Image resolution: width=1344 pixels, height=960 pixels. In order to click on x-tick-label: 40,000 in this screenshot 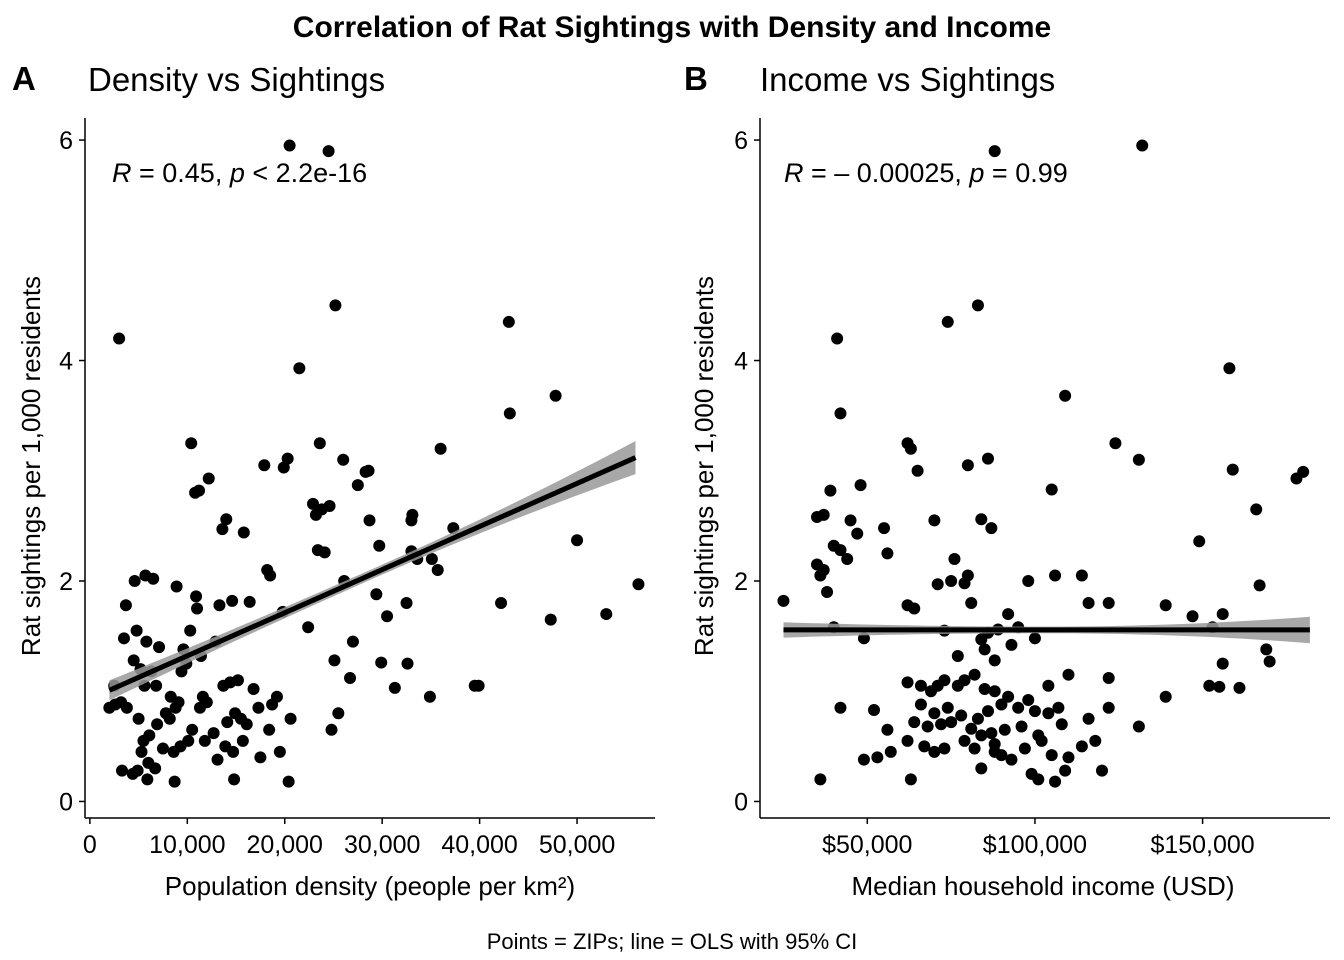, I will do `click(479, 845)`.